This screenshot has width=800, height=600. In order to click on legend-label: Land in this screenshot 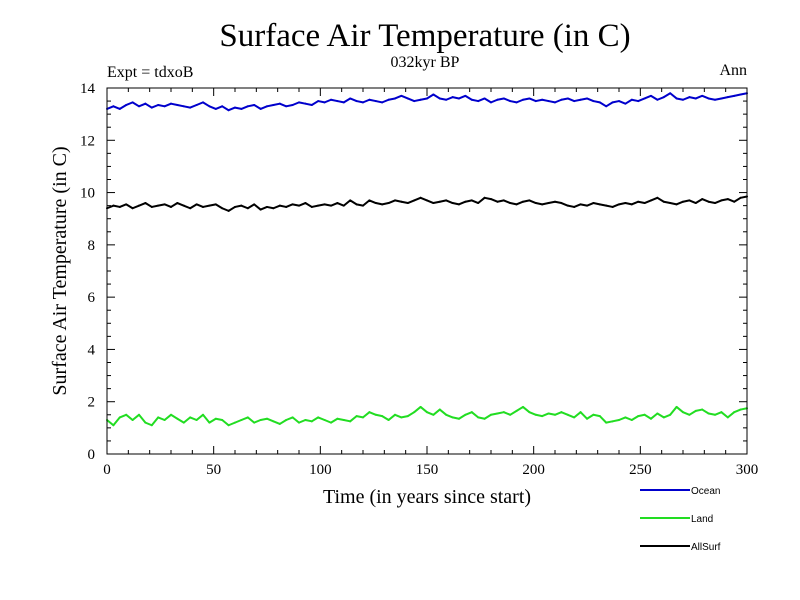, I will do `click(702, 519)`.